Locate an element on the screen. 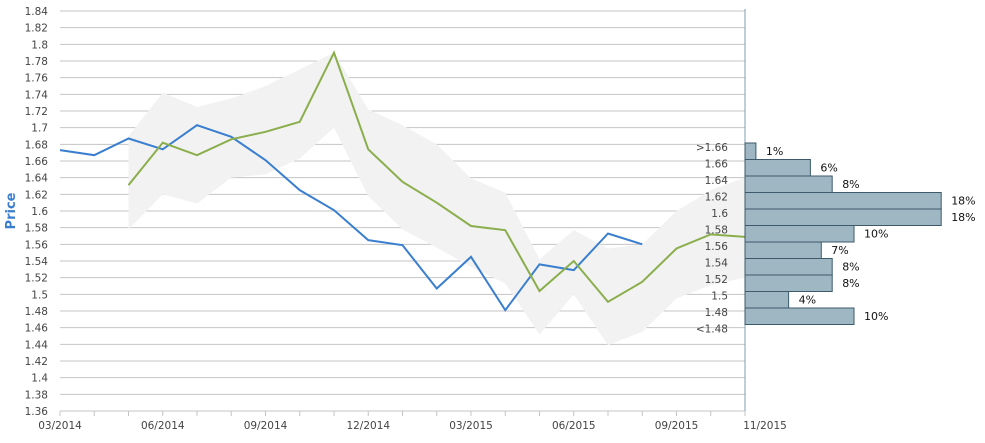  histogram-bin-label: >1.66 is located at coordinates (712, 148).